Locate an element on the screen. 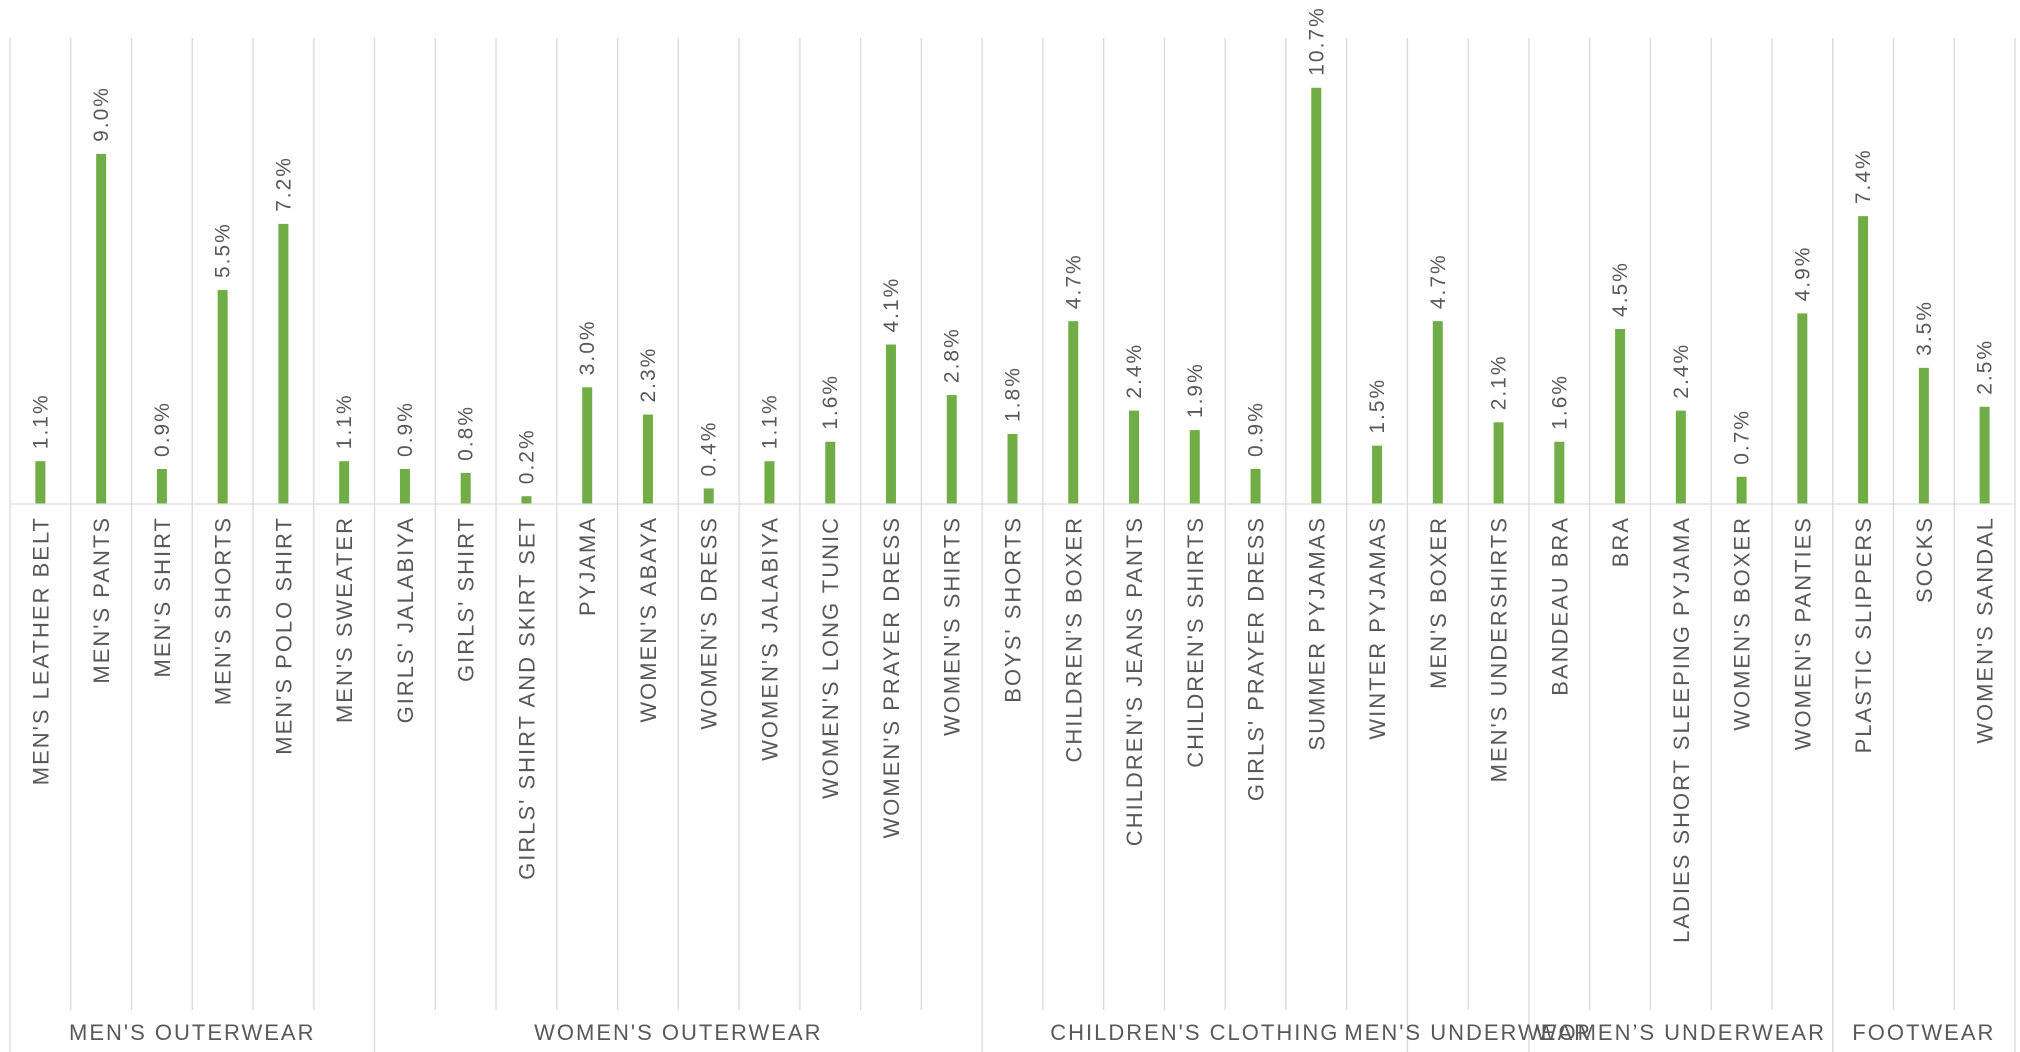 This screenshot has width=2020, height=1052. value-label: 2.1% is located at coordinates (1499, 382).